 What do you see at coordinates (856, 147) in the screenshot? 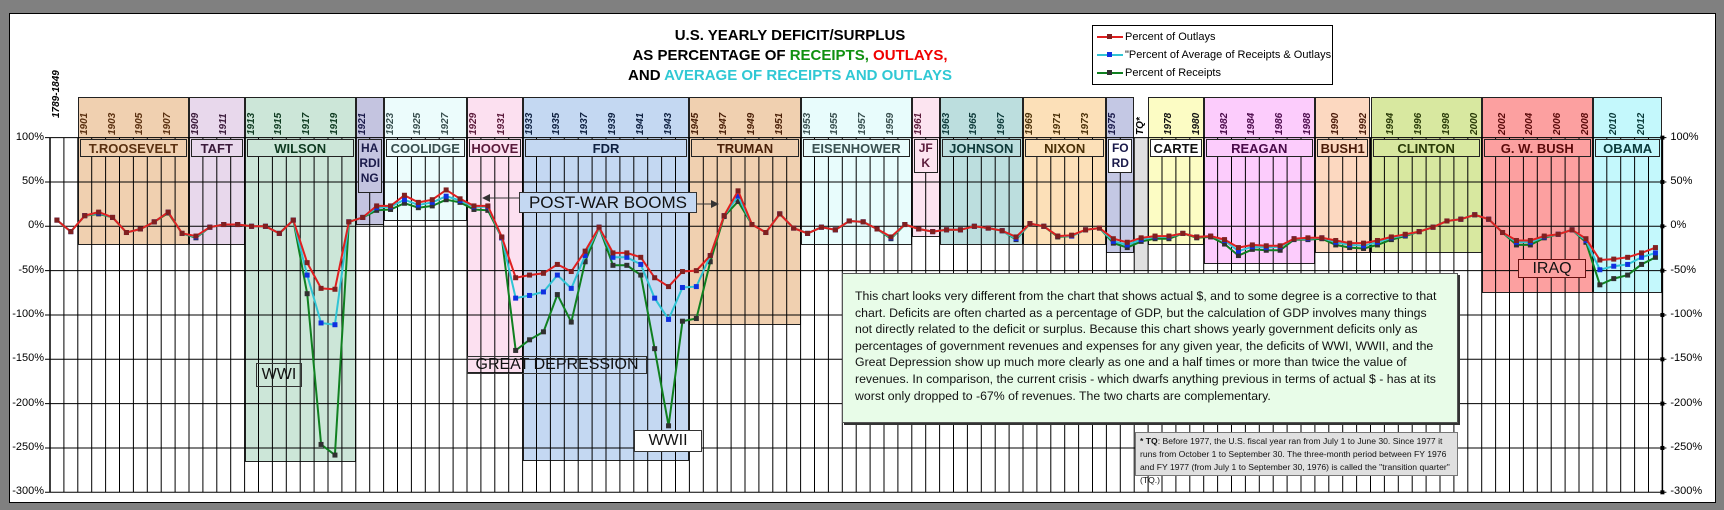
I see `president-name-label: EISENHOWER` at bounding box center [856, 147].